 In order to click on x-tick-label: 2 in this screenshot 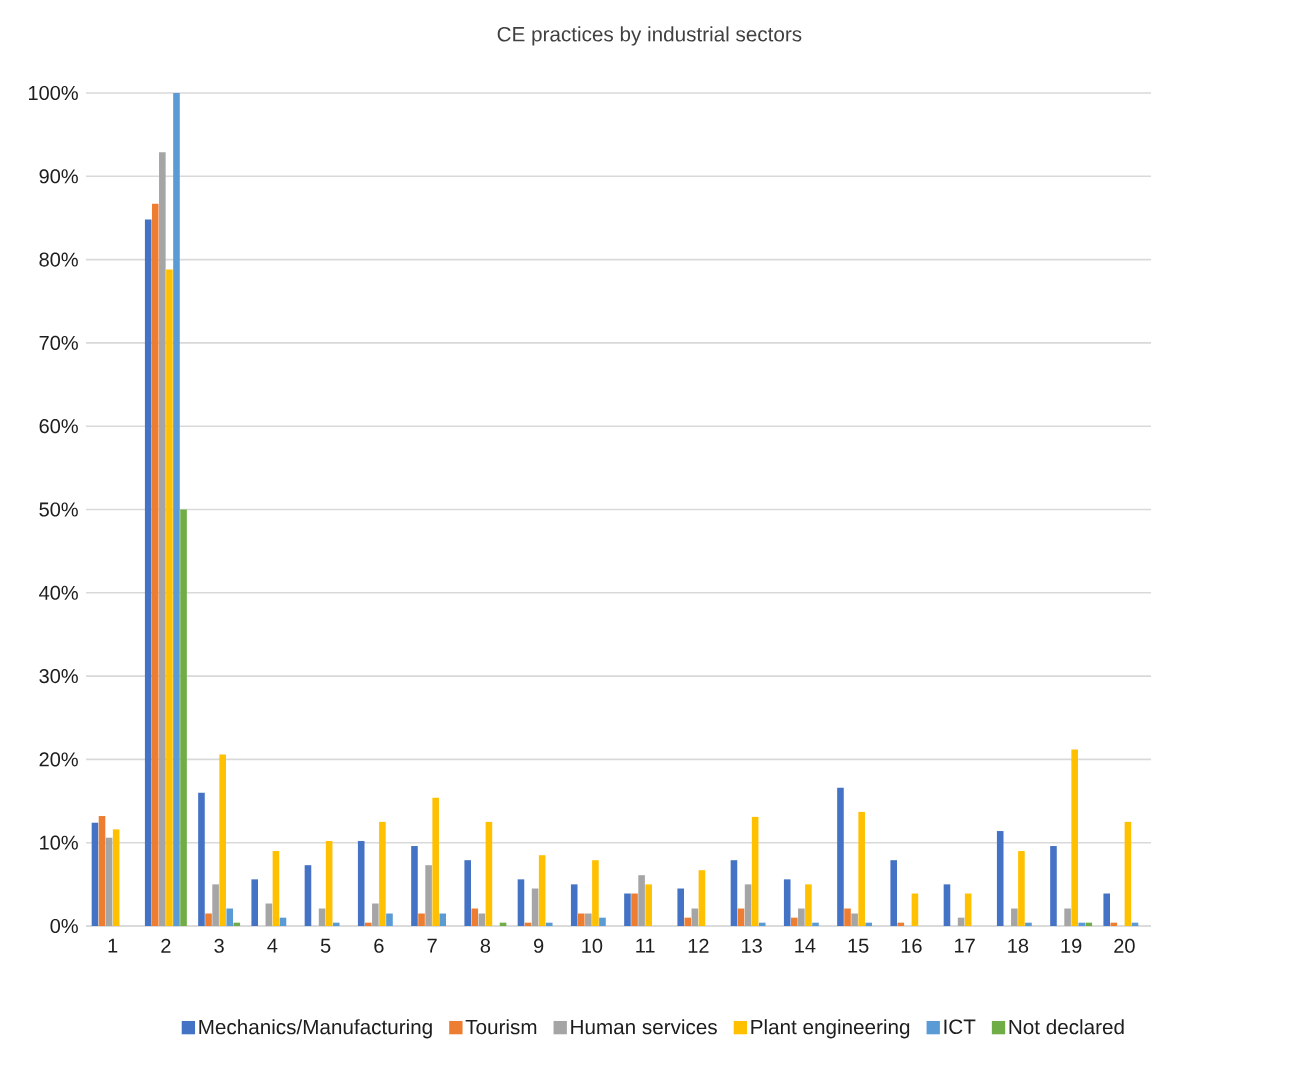, I will do `click(166, 945)`.